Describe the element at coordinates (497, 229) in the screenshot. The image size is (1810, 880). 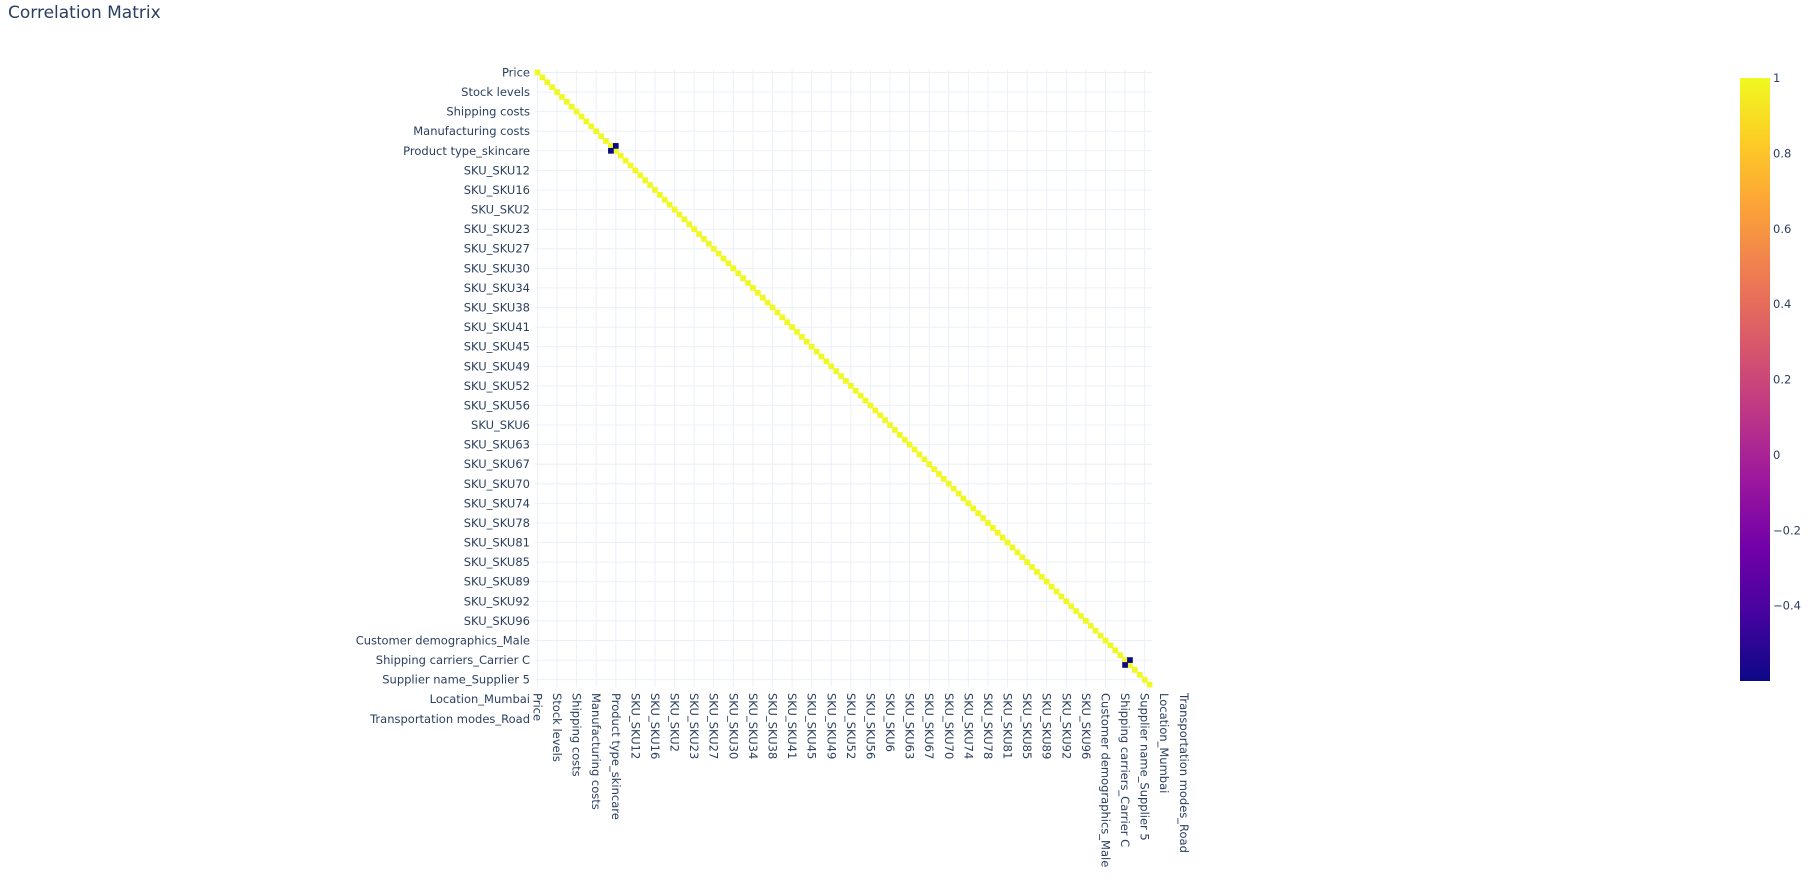
I see `y-tick-label: SKU_SKU23` at that location.